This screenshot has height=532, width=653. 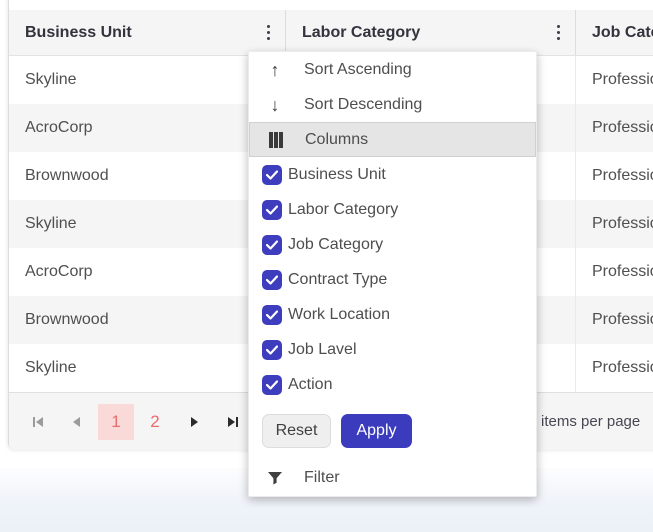 I want to click on columns-icon, so click(x=276, y=139).